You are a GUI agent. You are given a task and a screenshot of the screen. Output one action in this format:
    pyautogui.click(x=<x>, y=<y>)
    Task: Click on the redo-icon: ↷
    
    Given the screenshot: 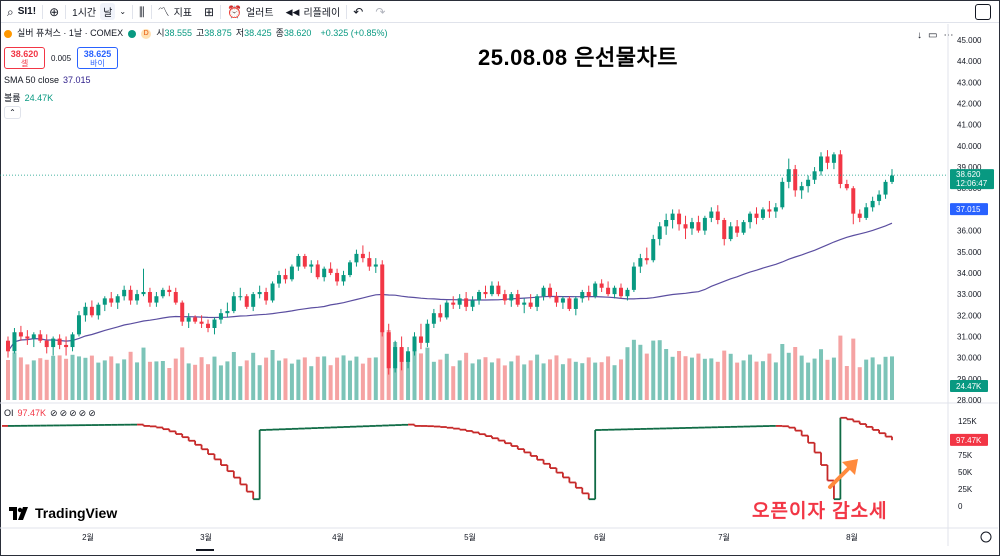 What is the action you would take?
    pyautogui.click(x=380, y=11)
    